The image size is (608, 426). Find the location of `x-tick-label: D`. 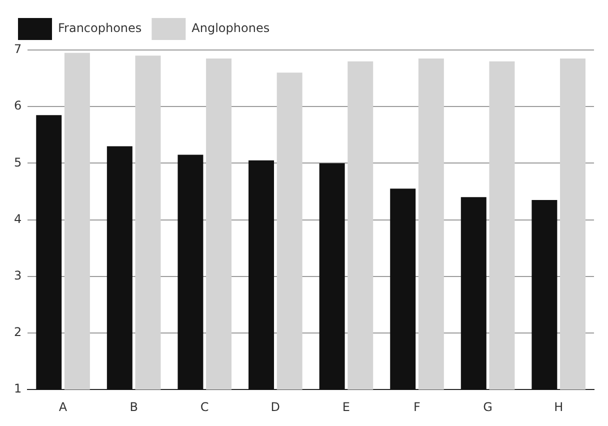

x-tick-label: D is located at coordinates (275, 407).